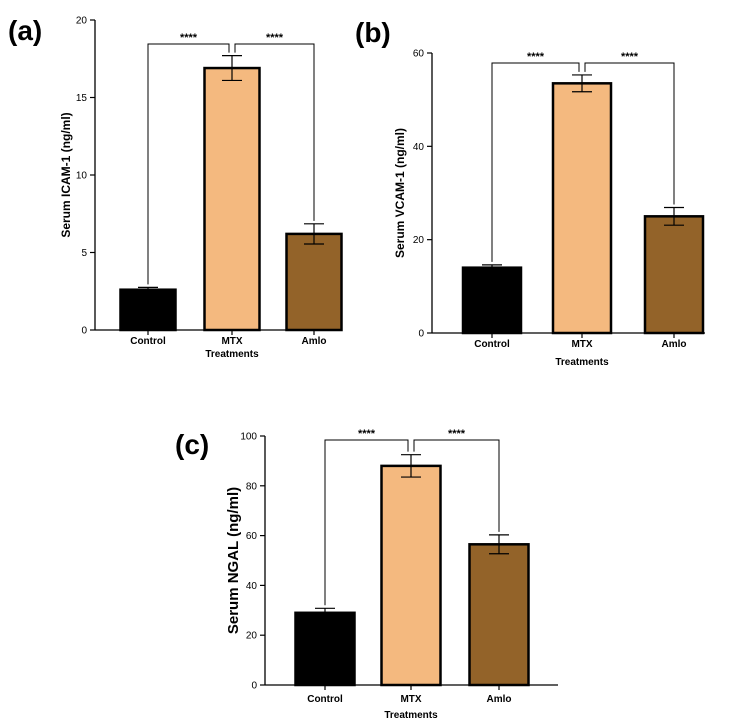  Describe the element at coordinates (192, 444) in the screenshot. I see `panel-label: (c)` at that location.